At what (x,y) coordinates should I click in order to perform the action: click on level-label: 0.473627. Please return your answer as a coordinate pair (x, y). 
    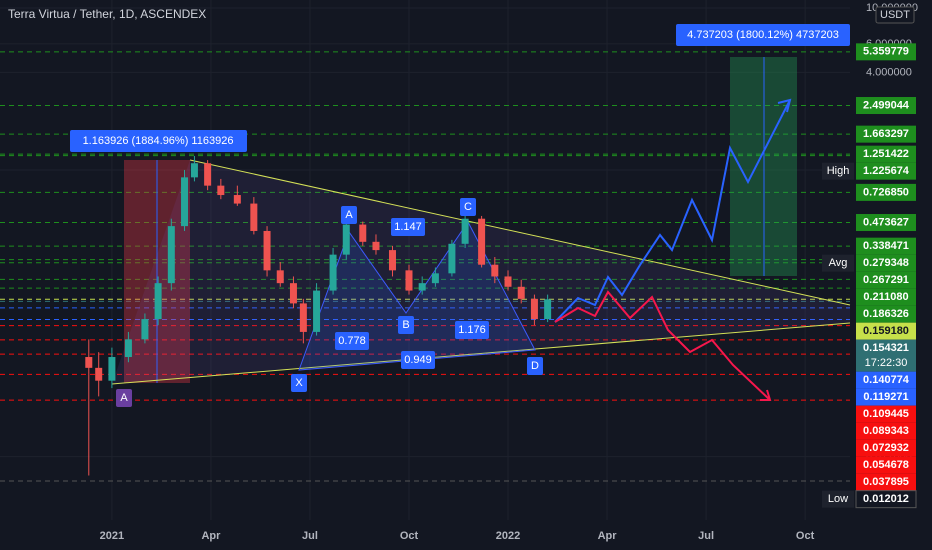
    Looking at the image, I should click on (886, 222).